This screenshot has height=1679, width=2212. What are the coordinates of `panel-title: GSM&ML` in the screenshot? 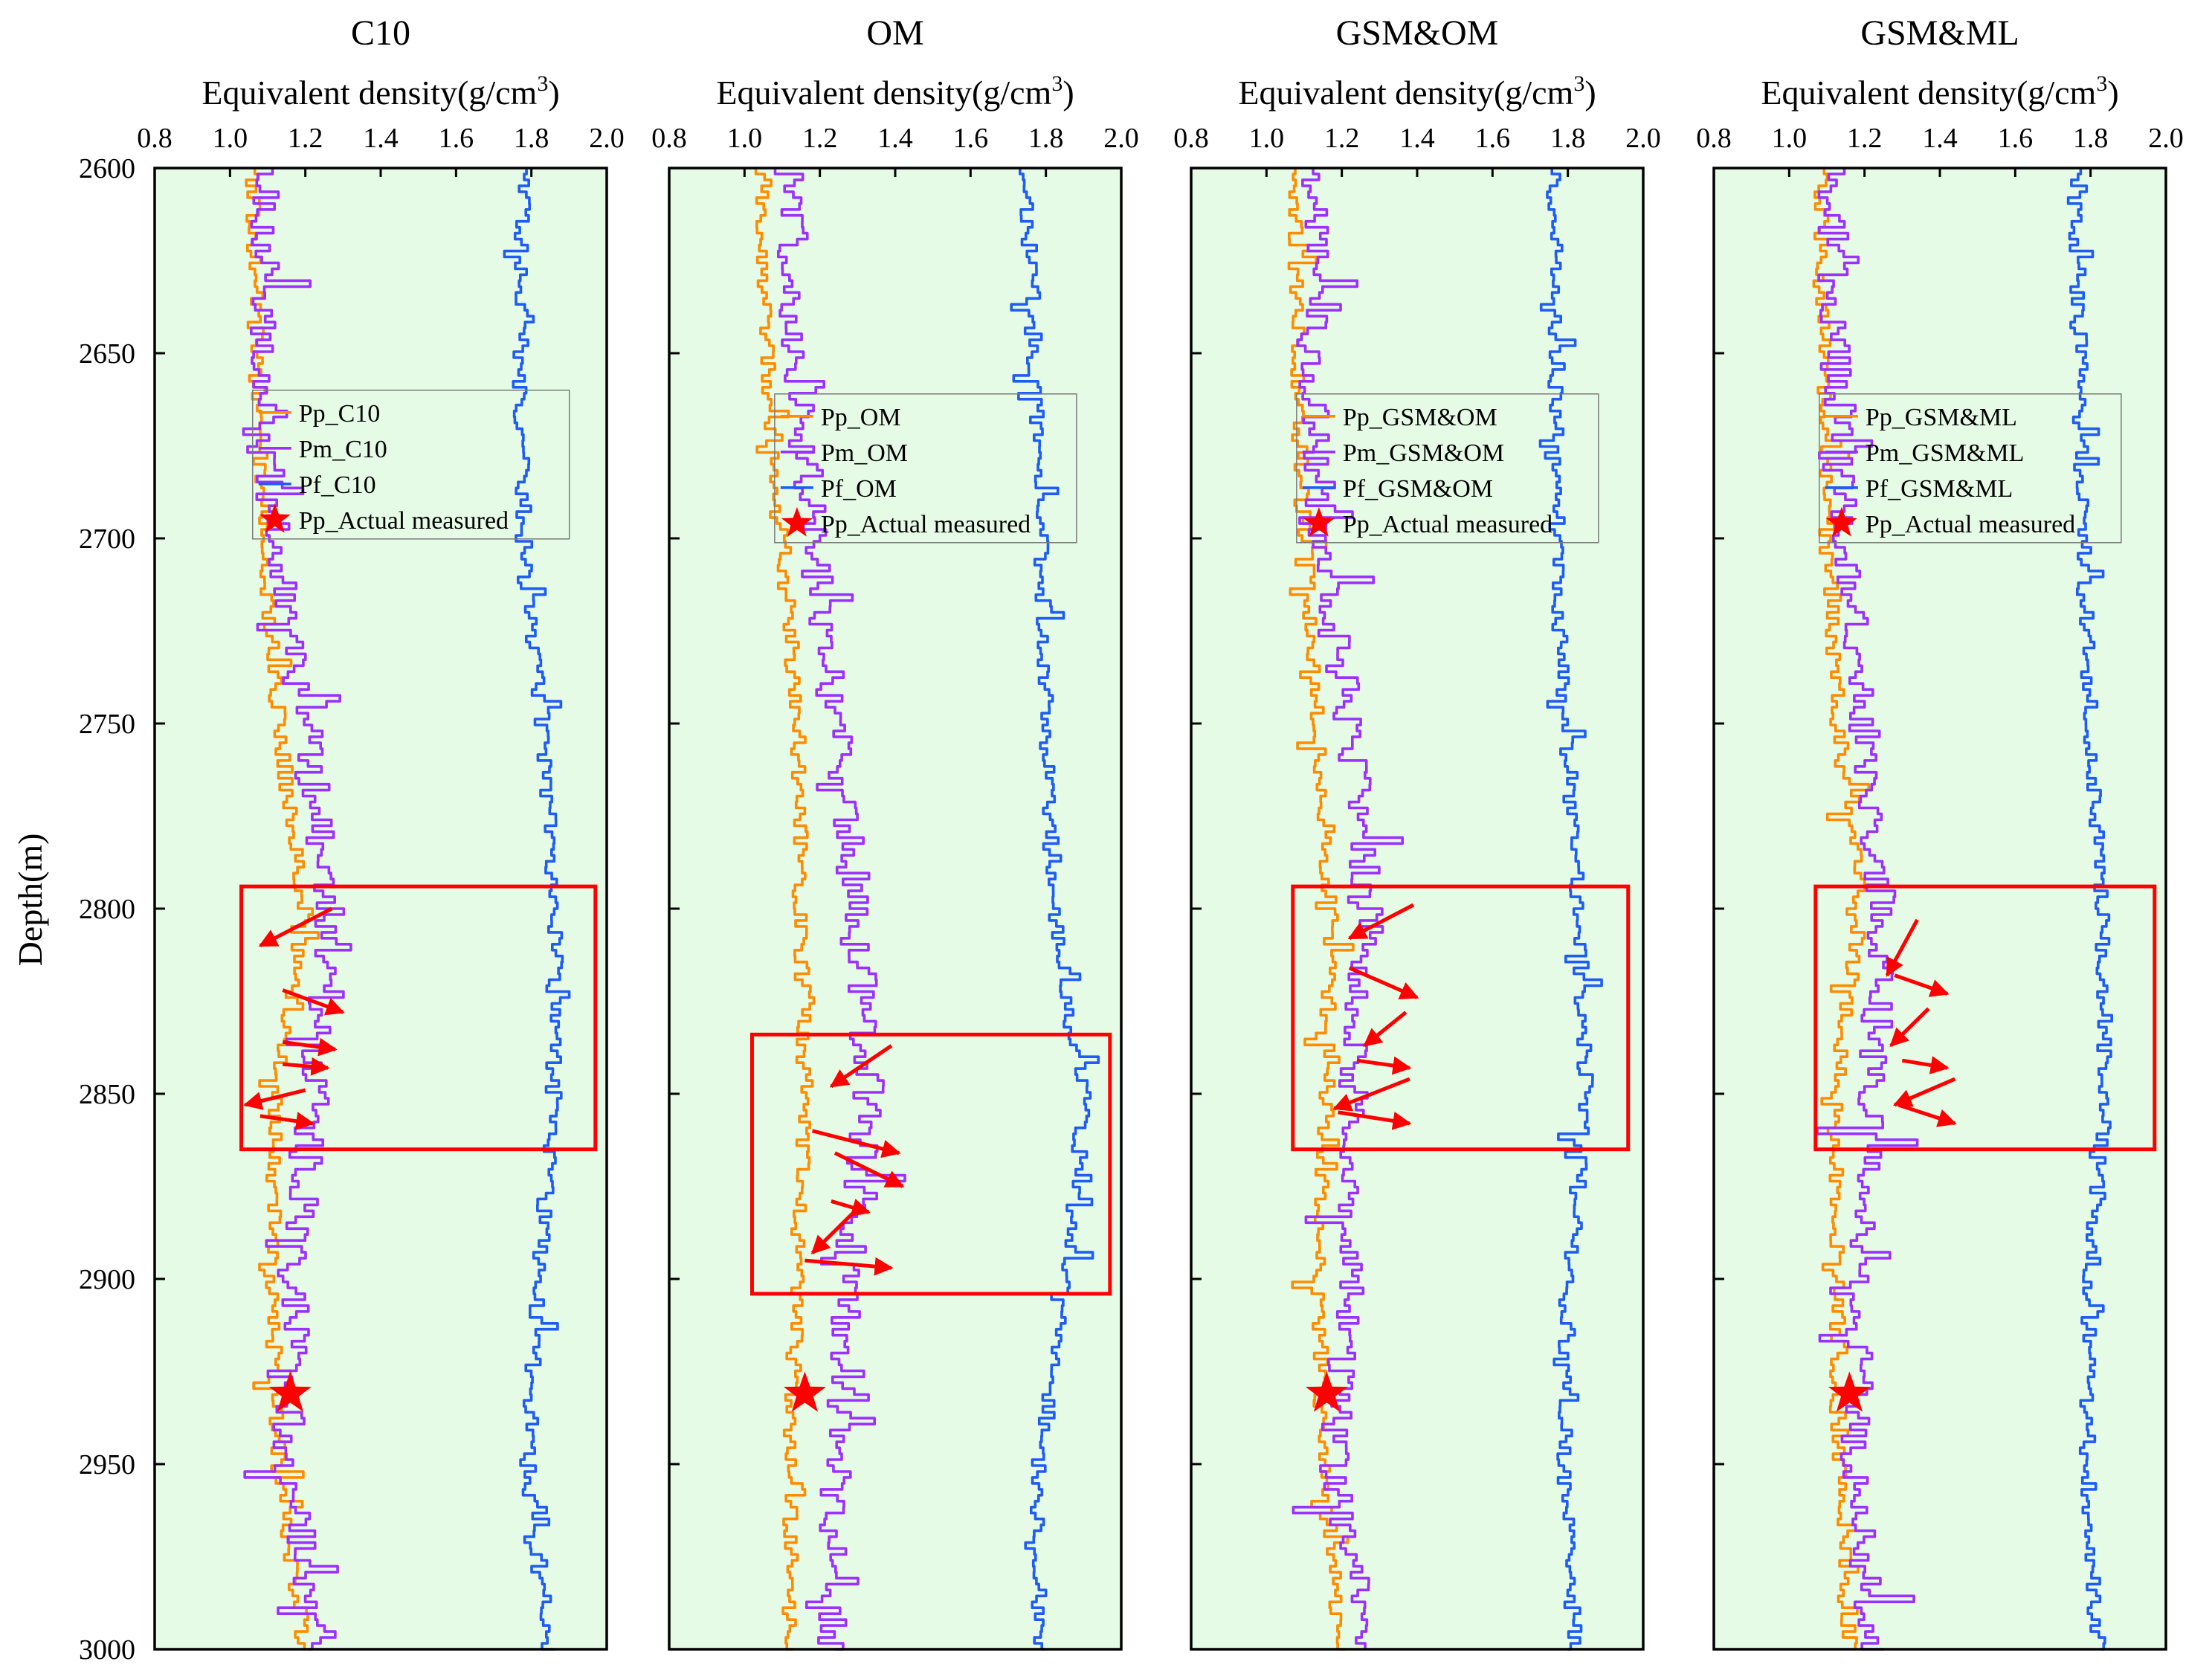 It's located at (1940, 33).